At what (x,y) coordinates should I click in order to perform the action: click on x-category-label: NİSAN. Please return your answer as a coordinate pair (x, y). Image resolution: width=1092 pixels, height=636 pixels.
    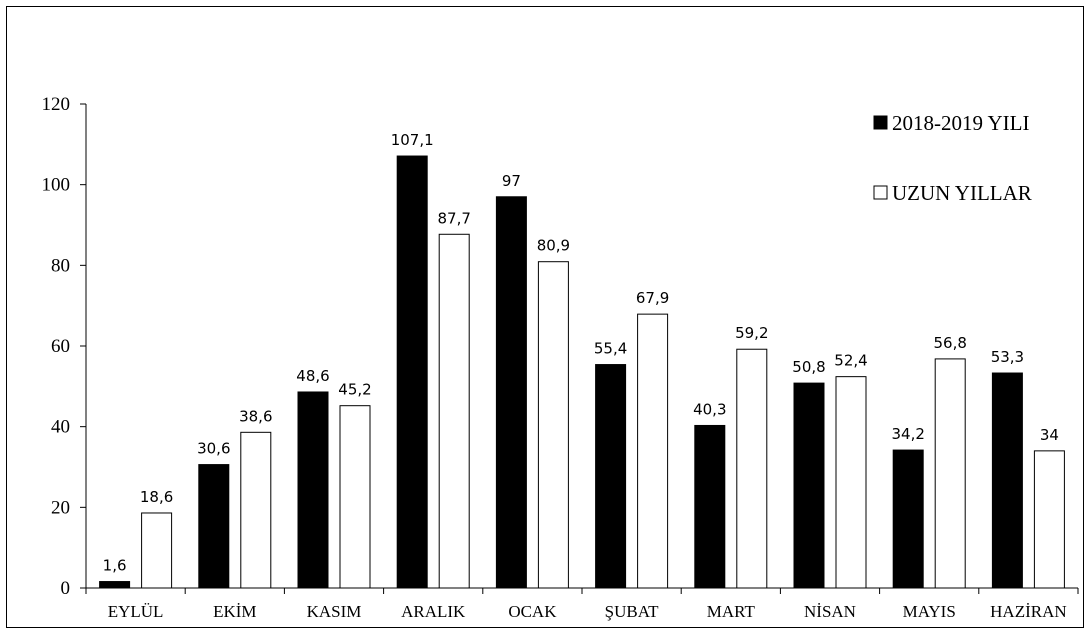
    Looking at the image, I should click on (830, 611).